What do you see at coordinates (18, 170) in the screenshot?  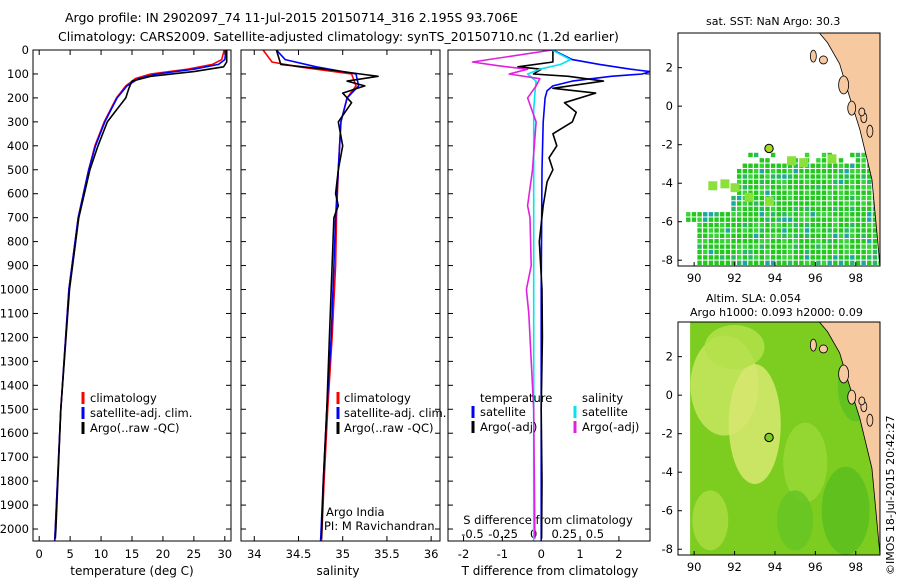 I see `y-tick-label: 500` at bounding box center [18, 170].